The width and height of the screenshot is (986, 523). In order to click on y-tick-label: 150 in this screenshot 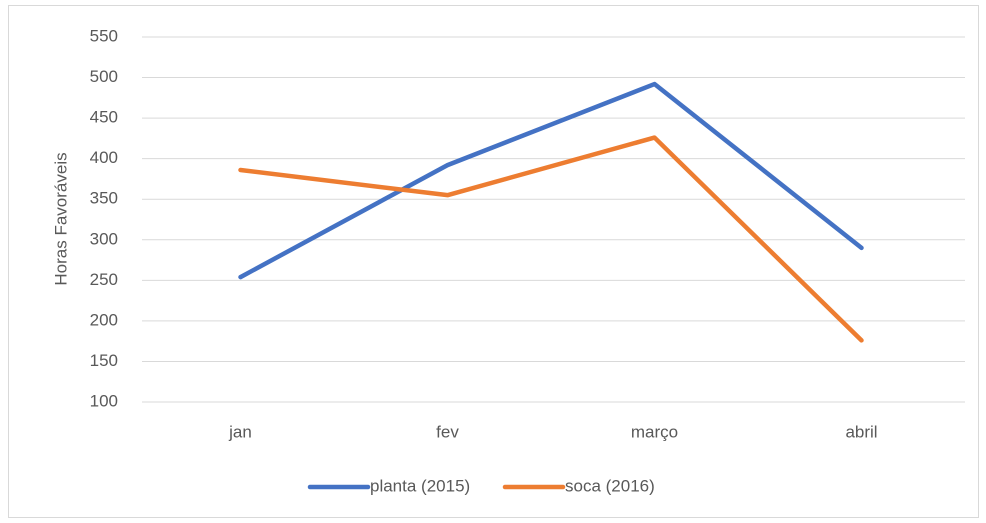, I will do `click(104, 360)`.